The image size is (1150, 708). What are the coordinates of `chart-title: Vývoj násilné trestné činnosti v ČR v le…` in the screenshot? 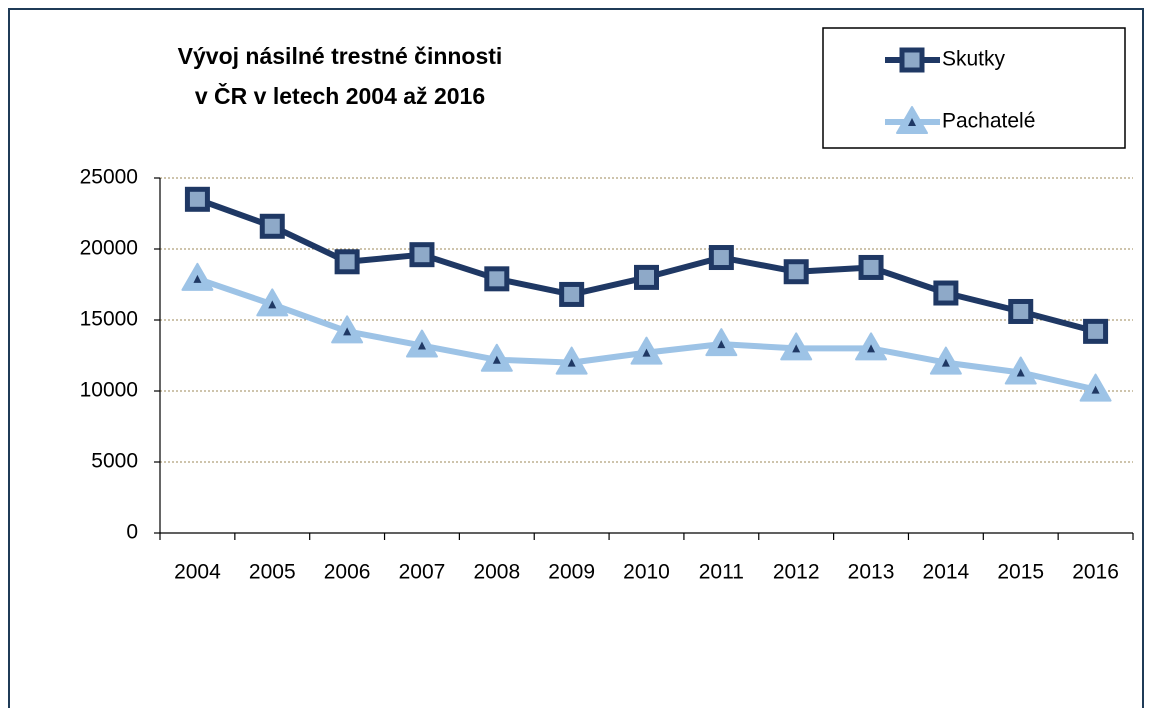 It's located at (340, 76).